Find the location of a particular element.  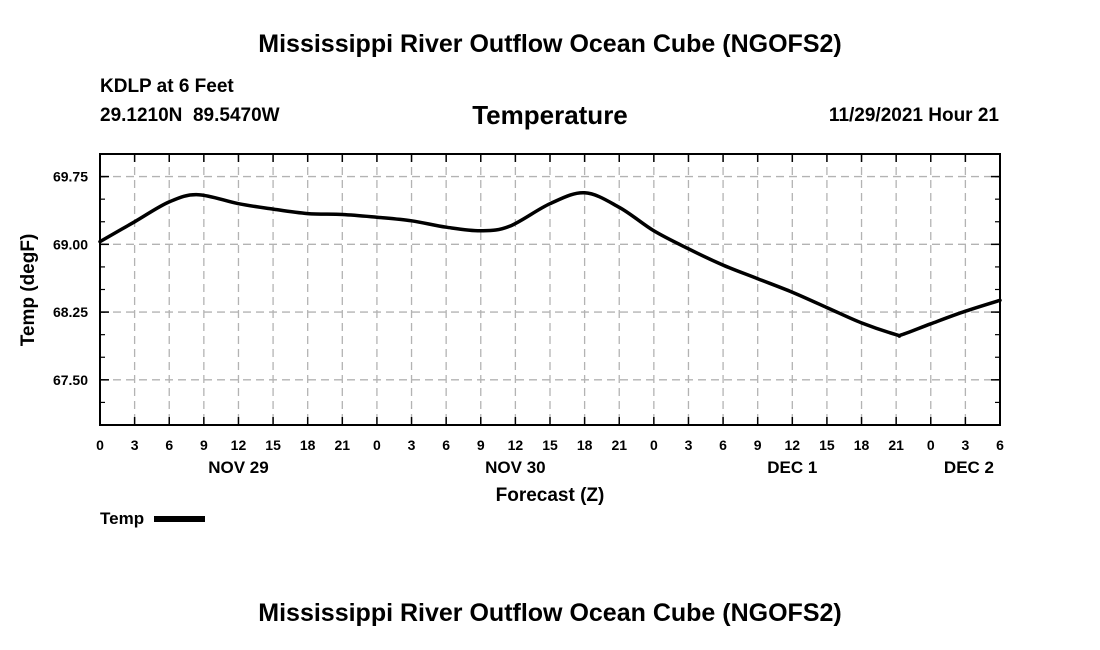

day-label: DEC 2 is located at coordinates (969, 467).